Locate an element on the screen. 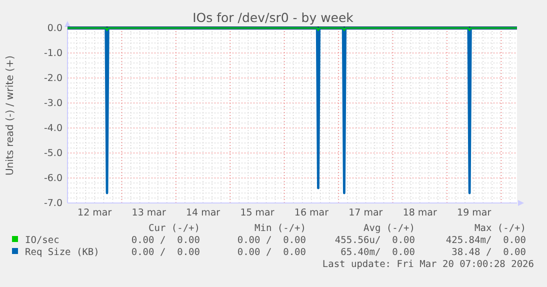 Image resolution: width=547 pixels, height=287 pixels. y-tick-label: -7.0 is located at coordinates (53, 204).